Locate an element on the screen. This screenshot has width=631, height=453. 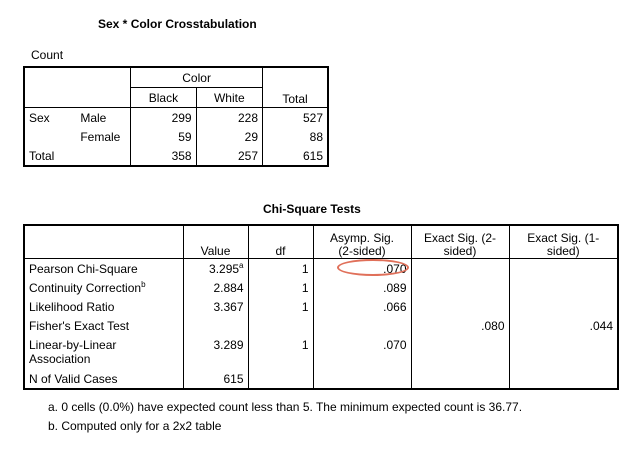
cell-value: 2.884 is located at coordinates (228, 287).